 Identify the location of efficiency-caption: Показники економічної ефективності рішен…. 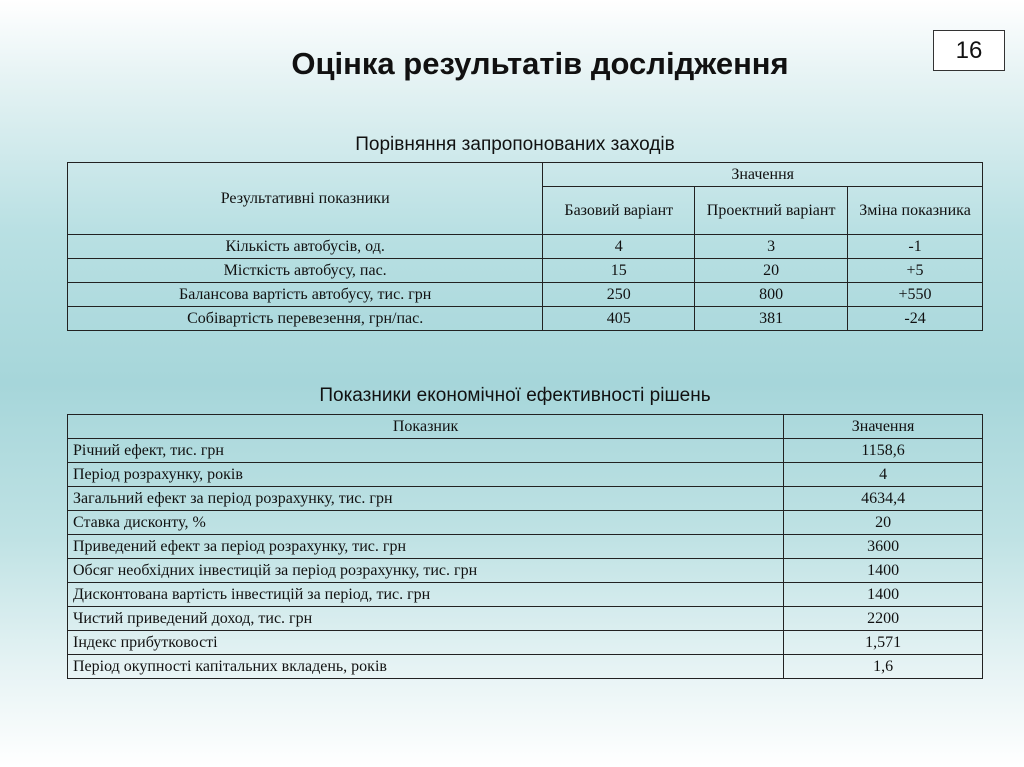
(515, 395).